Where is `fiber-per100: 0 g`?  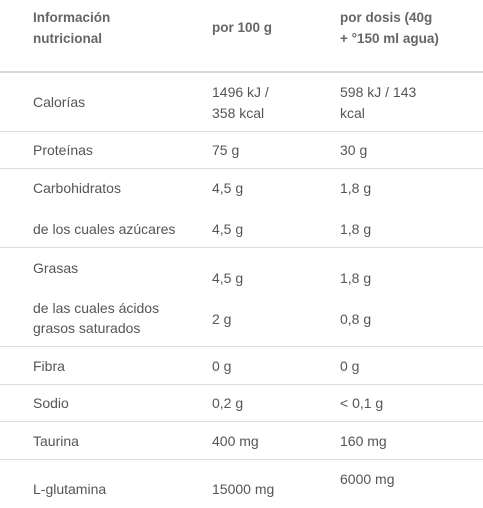
fiber-per100: 0 g is located at coordinates (222, 366).